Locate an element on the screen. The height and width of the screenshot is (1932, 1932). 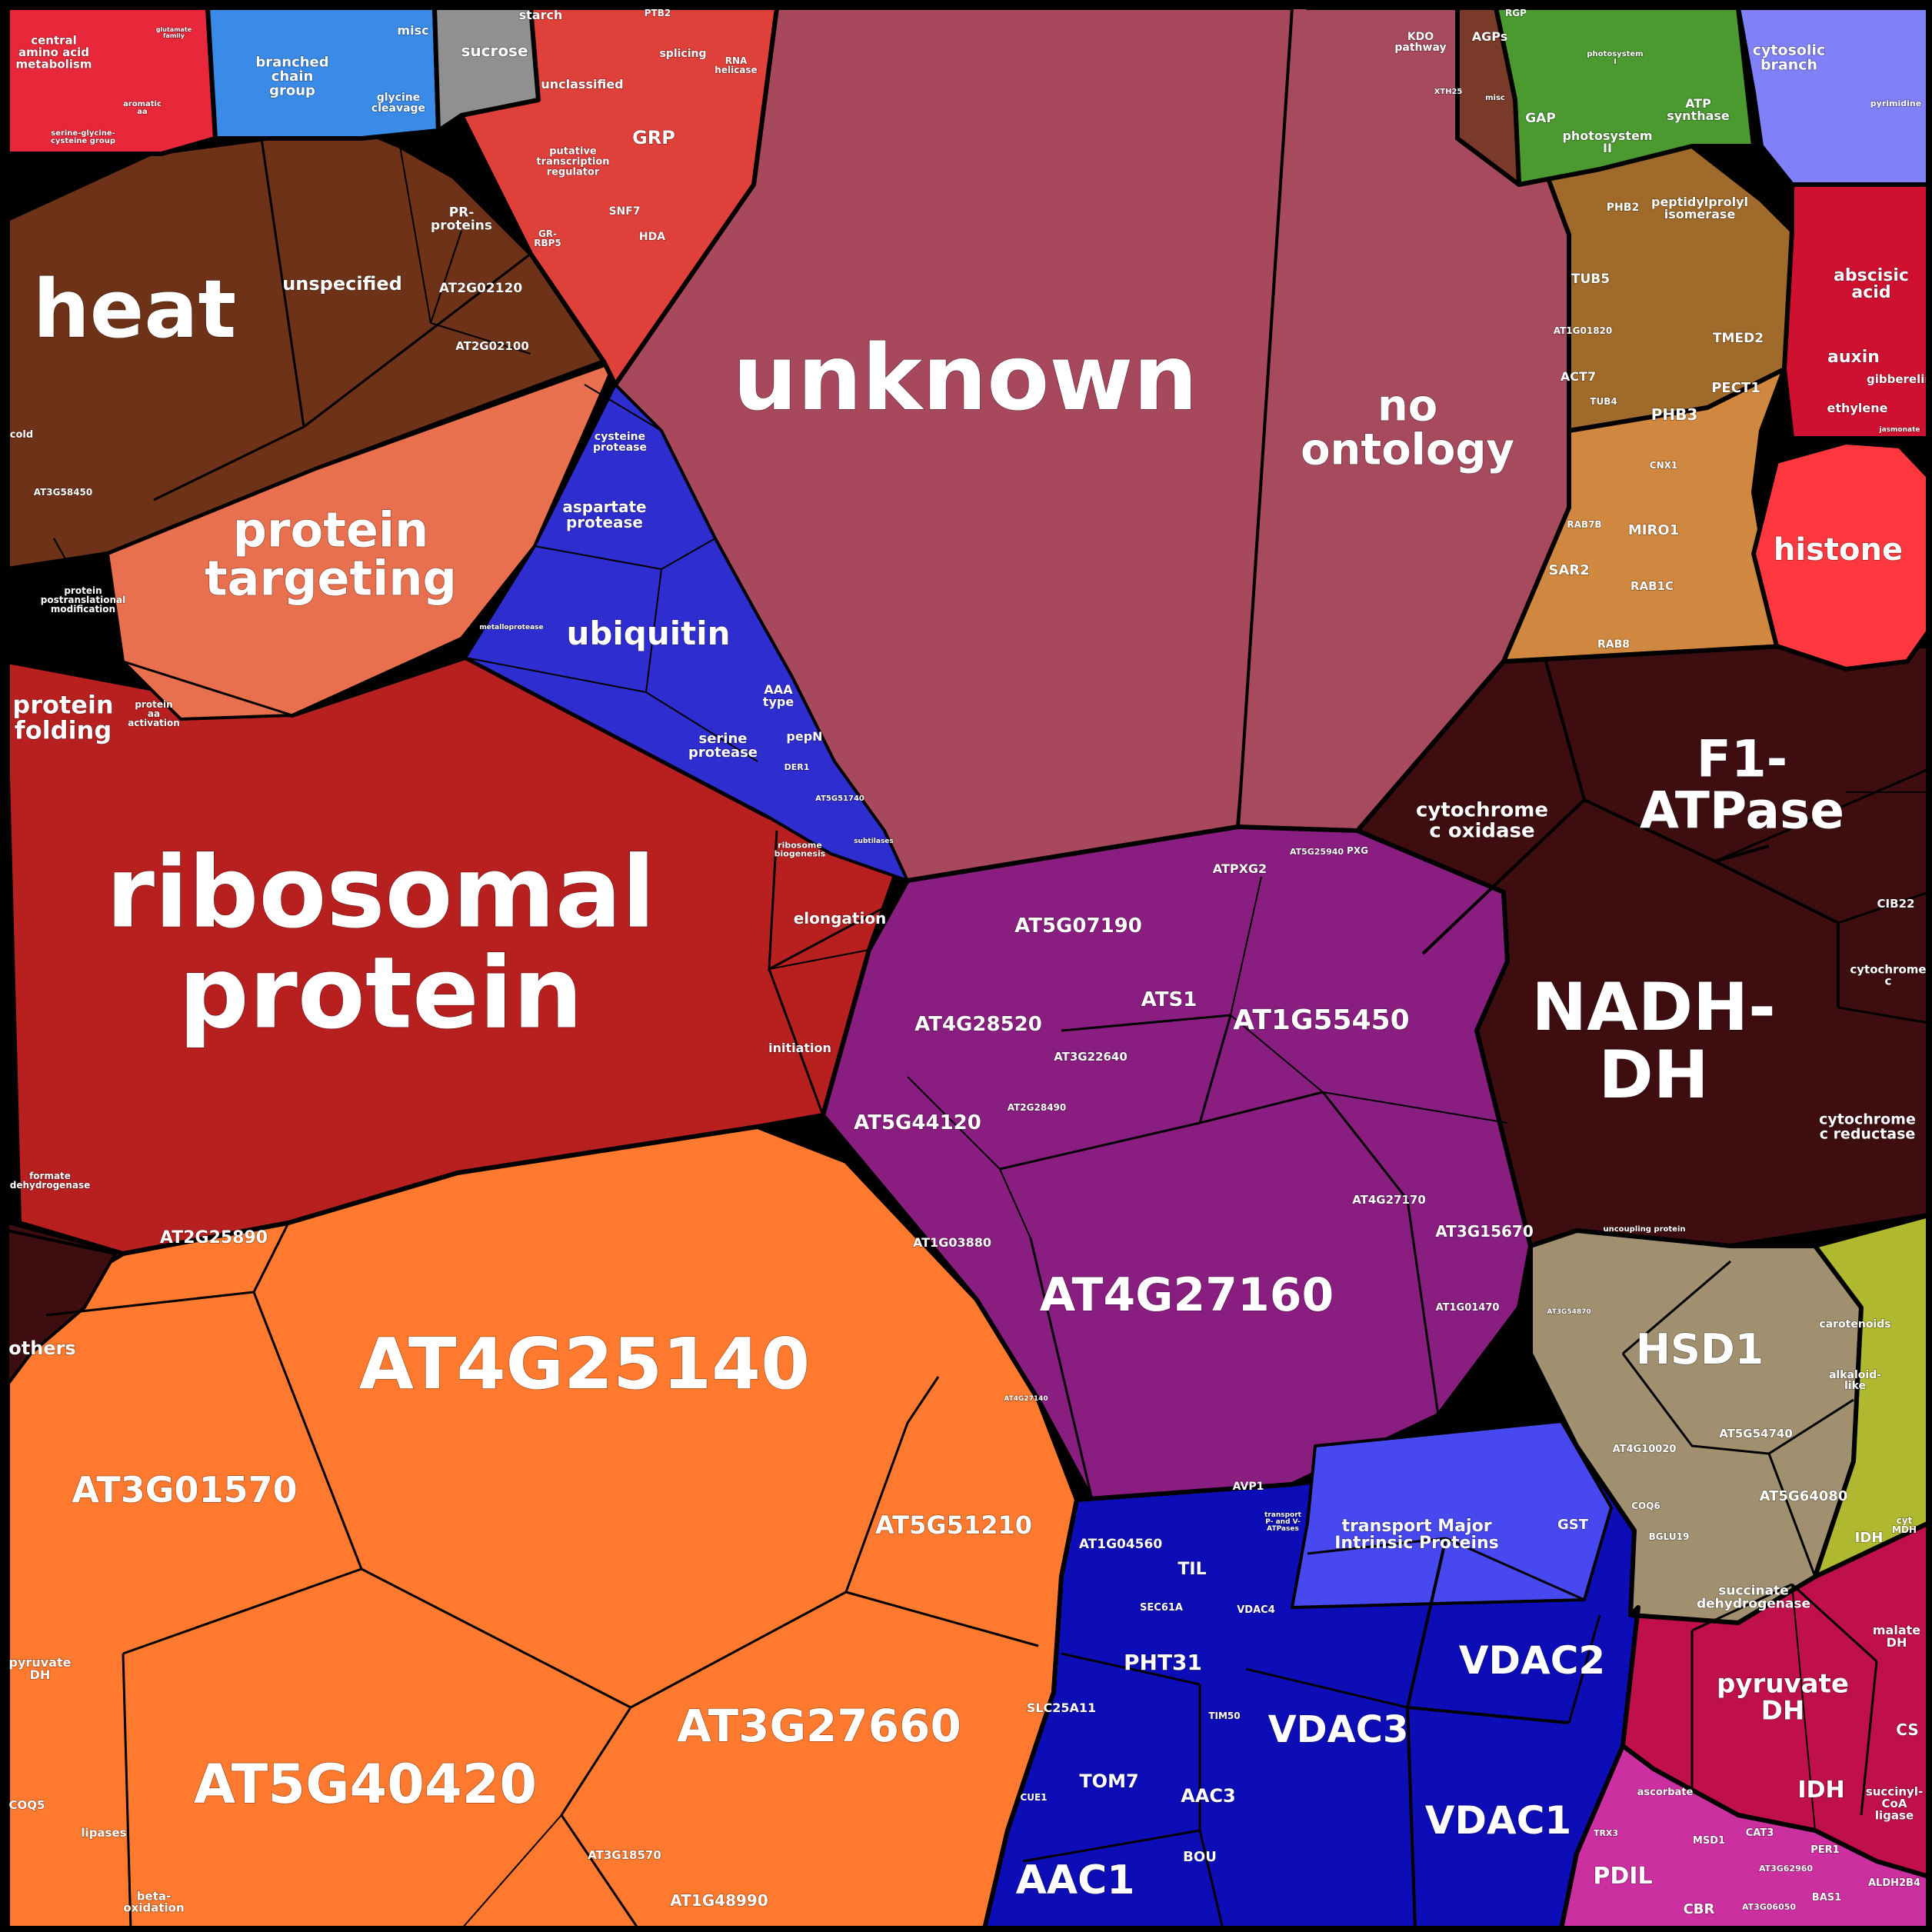
label-vdac3: VDAC3 is located at coordinates (1338, 1729).